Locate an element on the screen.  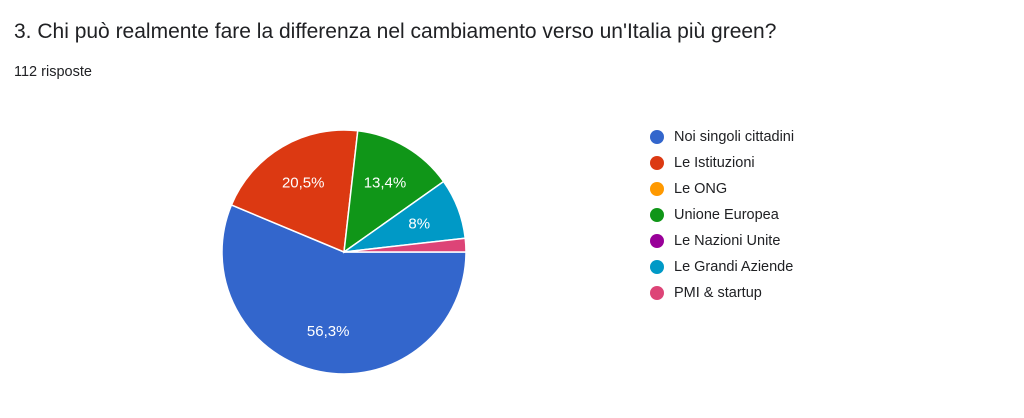
legend-label: Le ONG is located at coordinates (701, 189).